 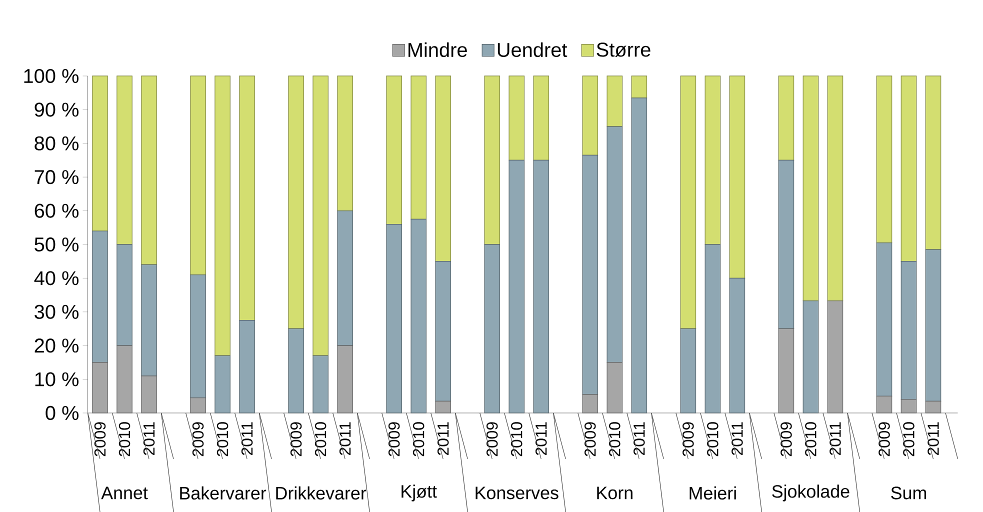 I want to click on y-tick-label: 40 %, so click(x=56, y=278).